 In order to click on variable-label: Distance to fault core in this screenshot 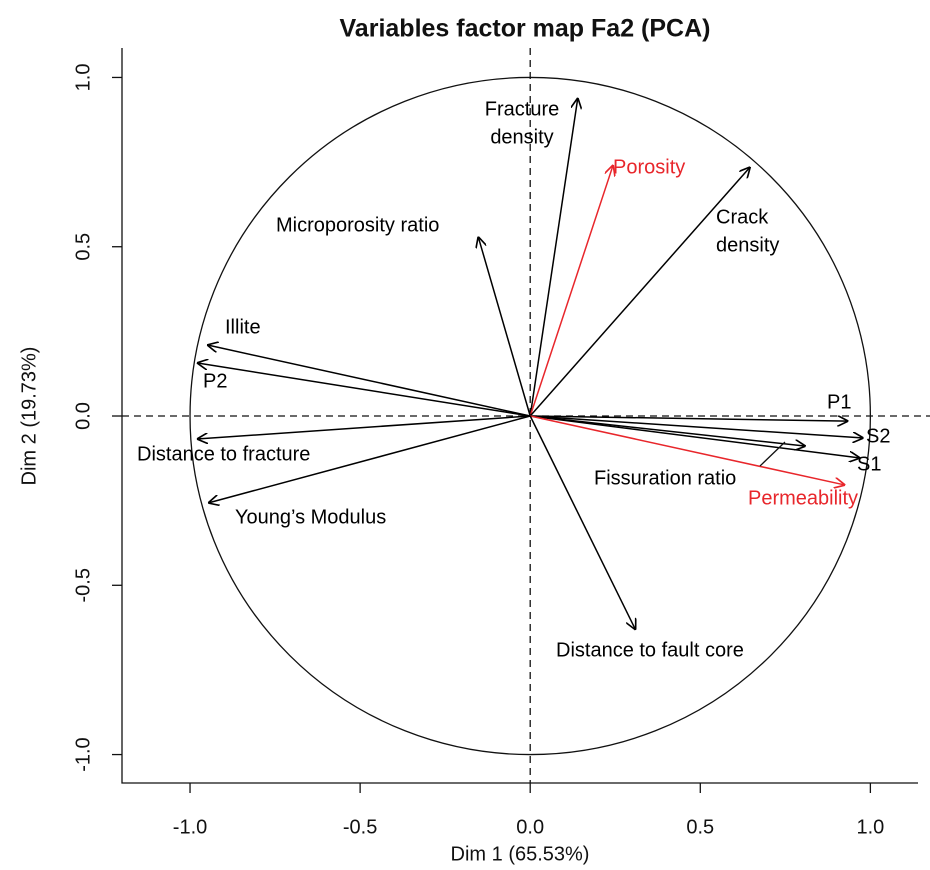, I will do `click(650, 650)`.